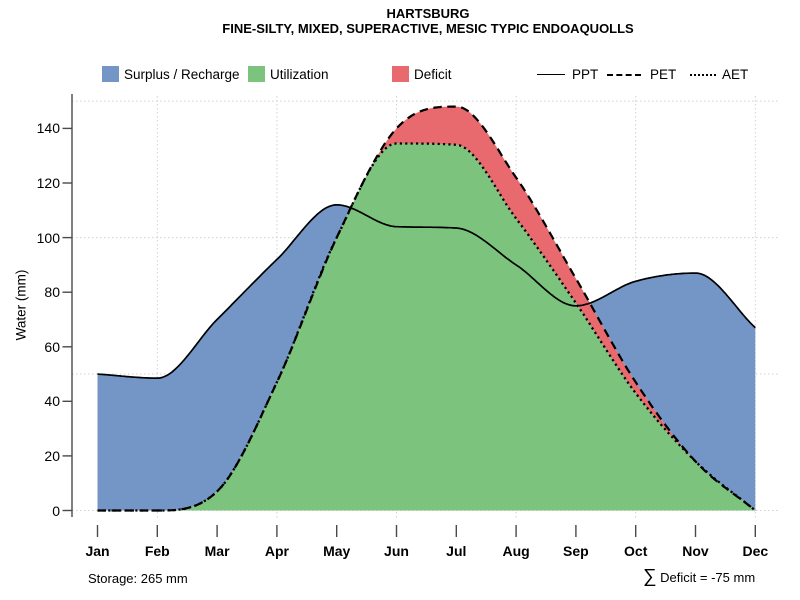  Describe the element at coordinates (456, 551) in the screenshot. I see `x-tick-label: Jul` at that location.